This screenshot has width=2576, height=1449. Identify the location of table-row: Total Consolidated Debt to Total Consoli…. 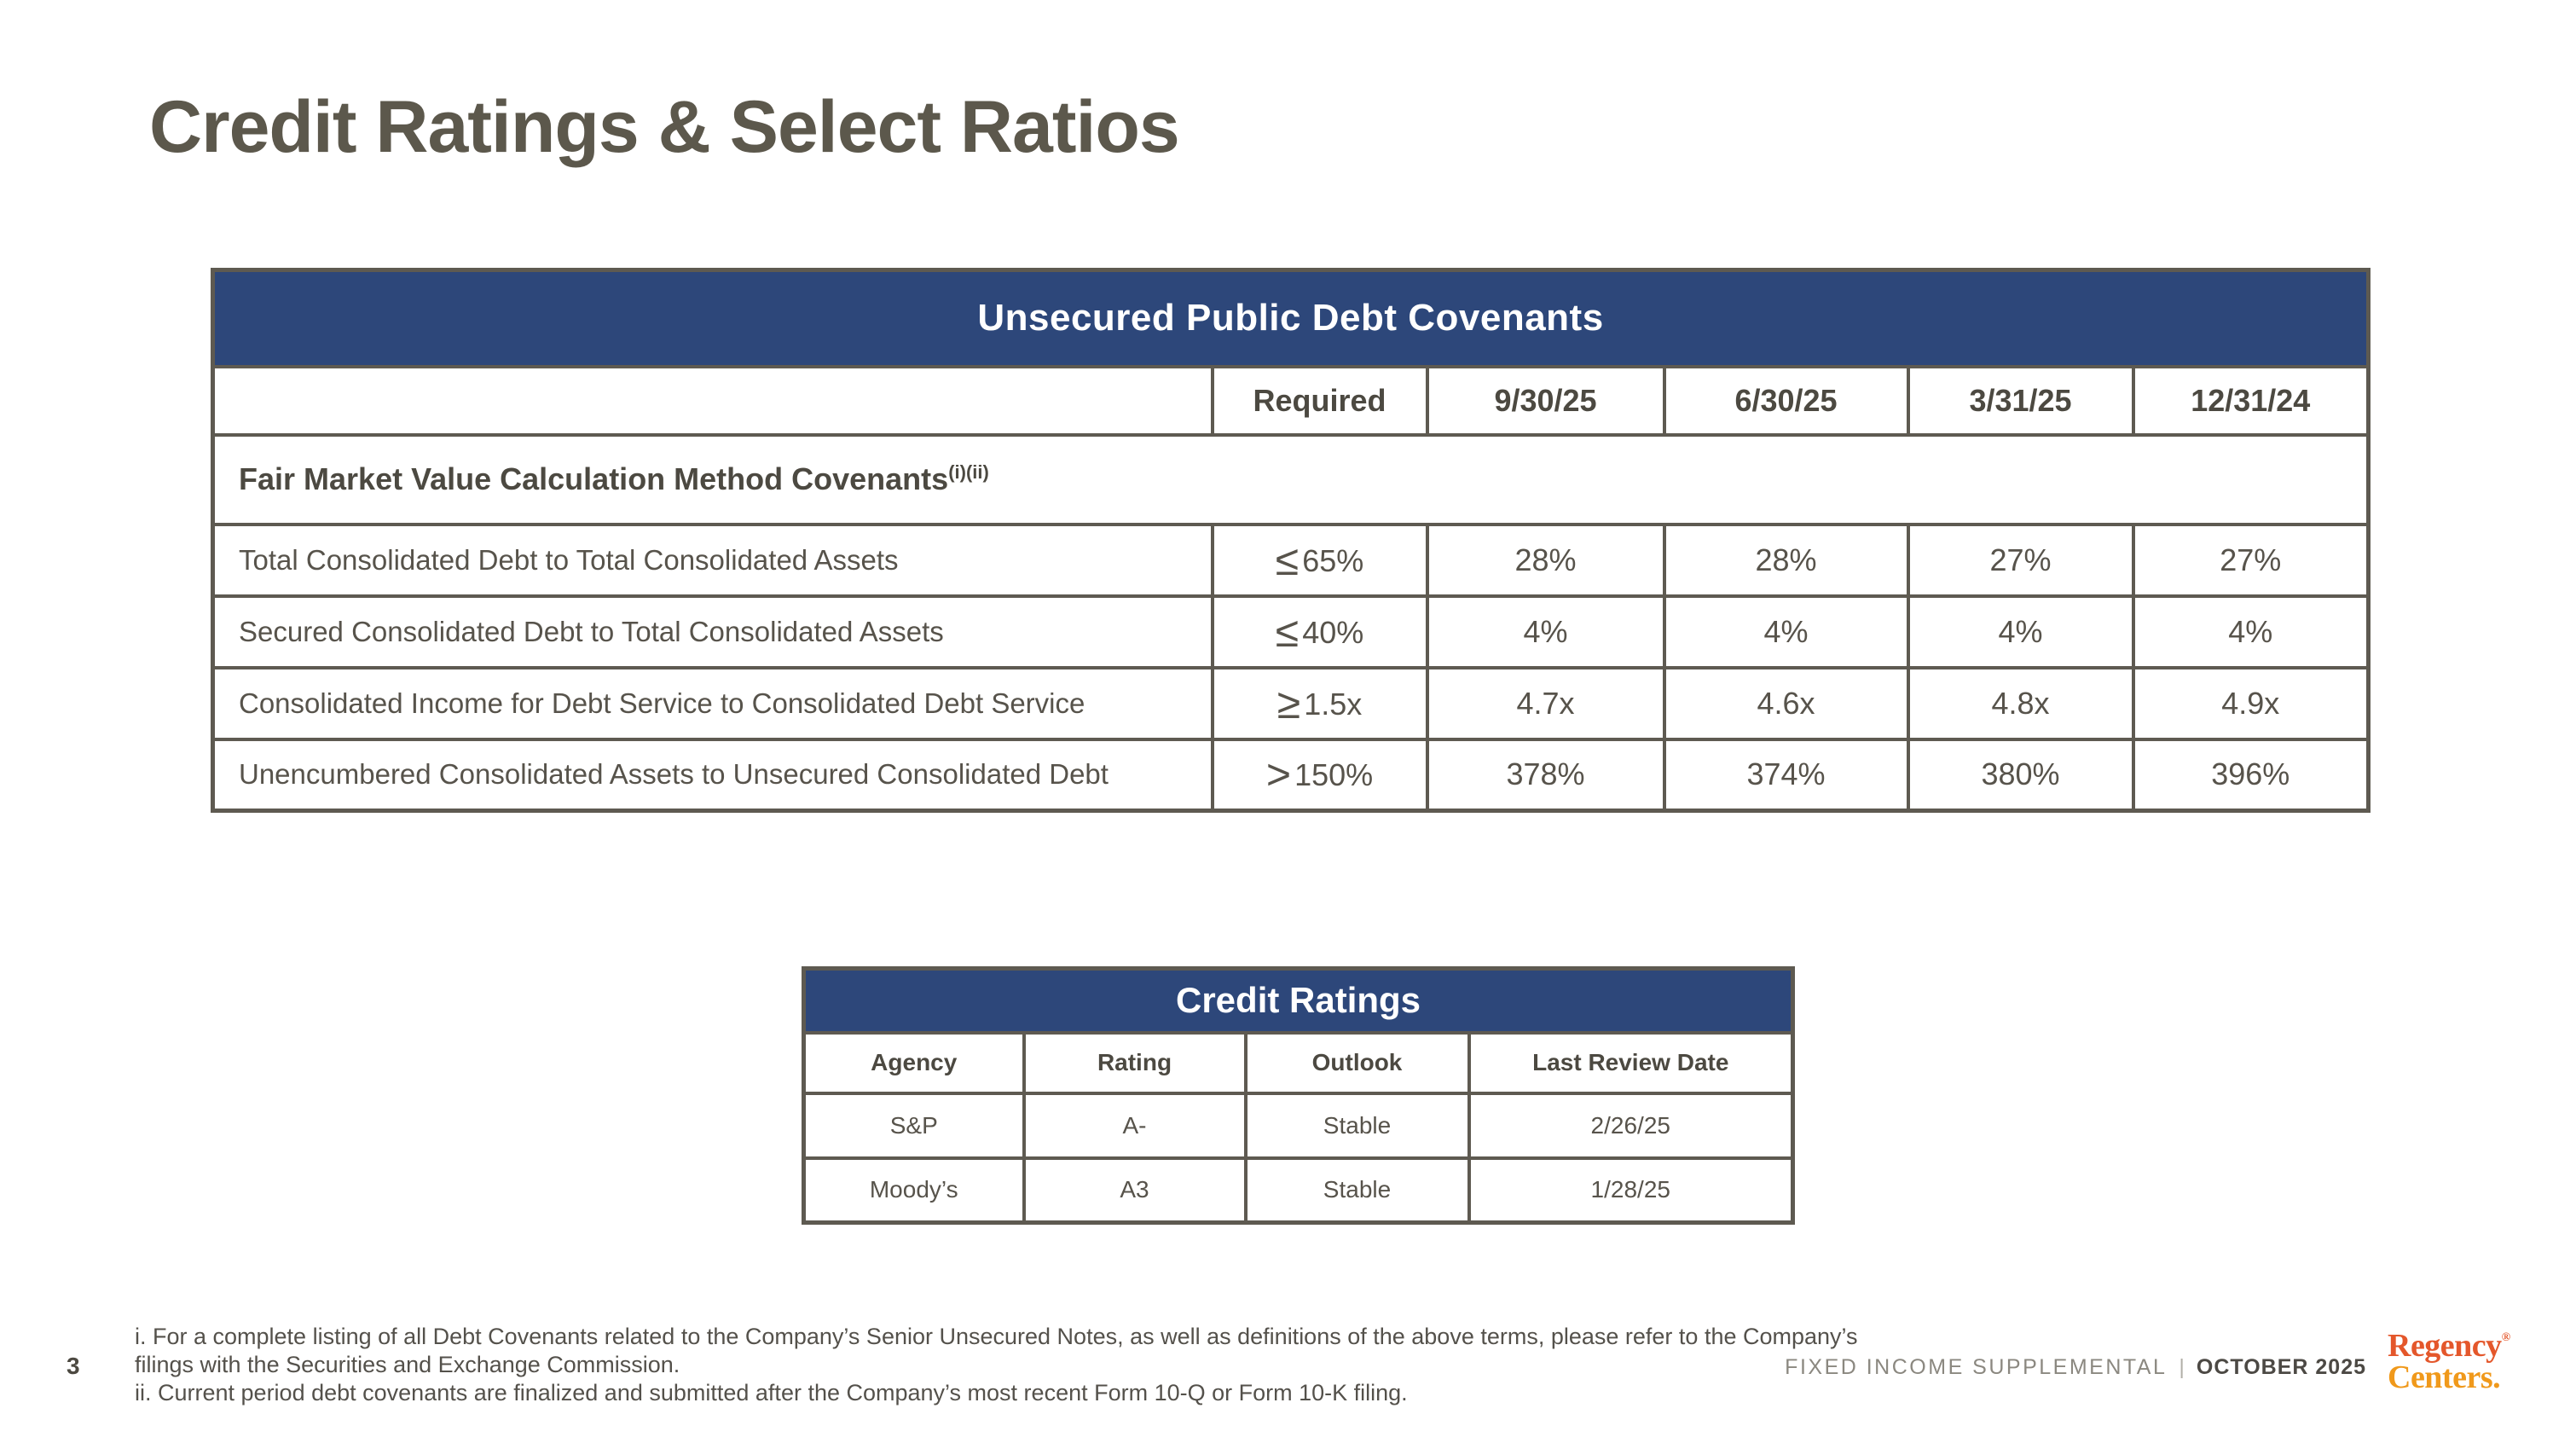
(1290, 560).